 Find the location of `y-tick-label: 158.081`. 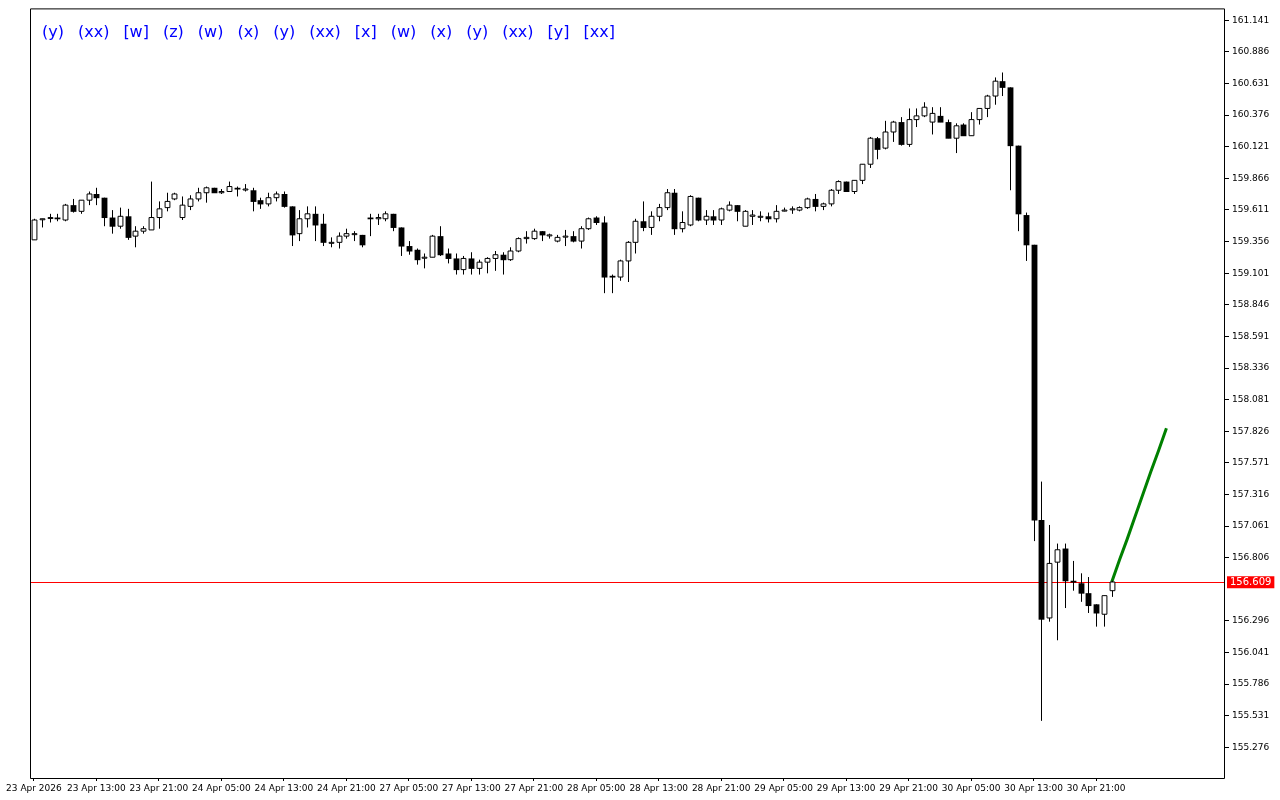

y-tick-label: 158.081 is located at coordinates (1251, 398).